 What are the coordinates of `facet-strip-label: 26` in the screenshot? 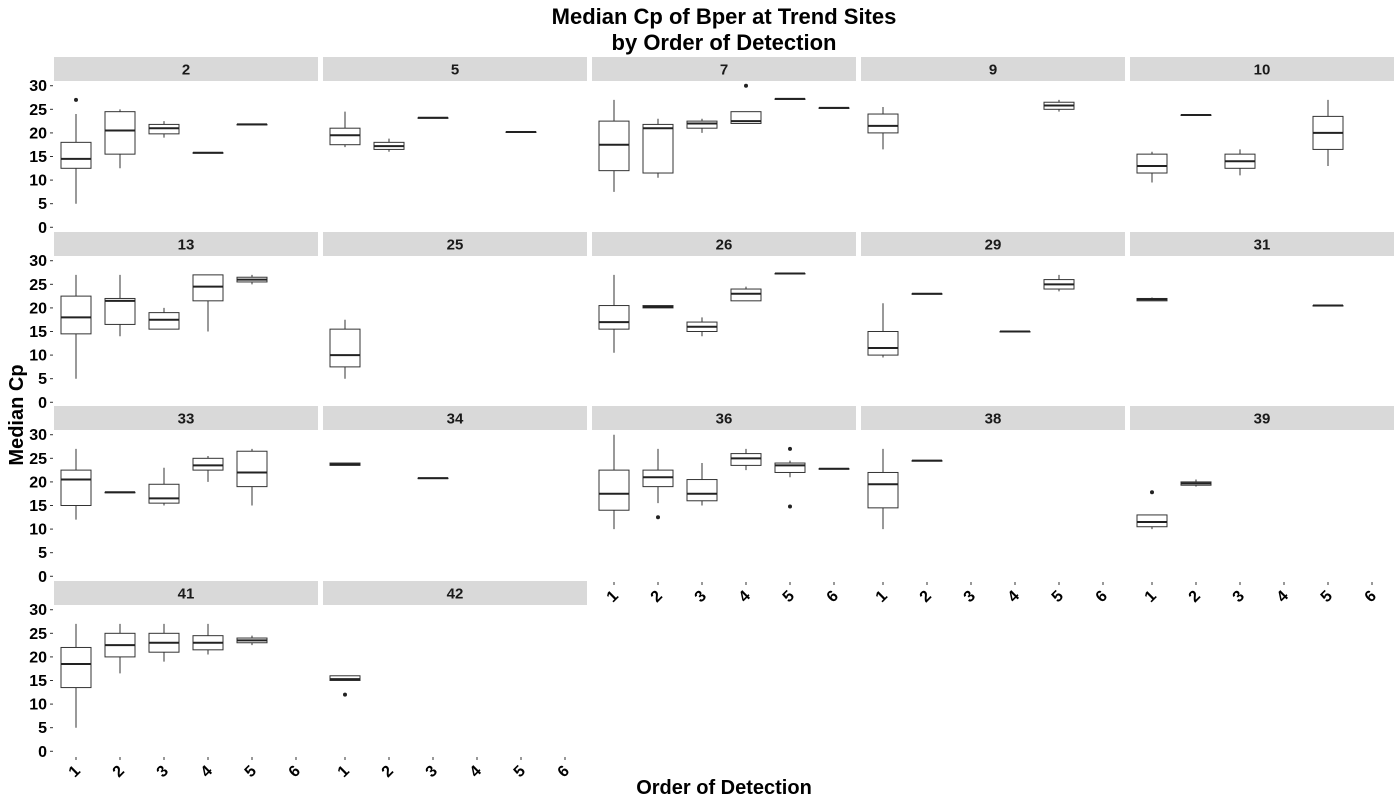 It's located at (724, 245).